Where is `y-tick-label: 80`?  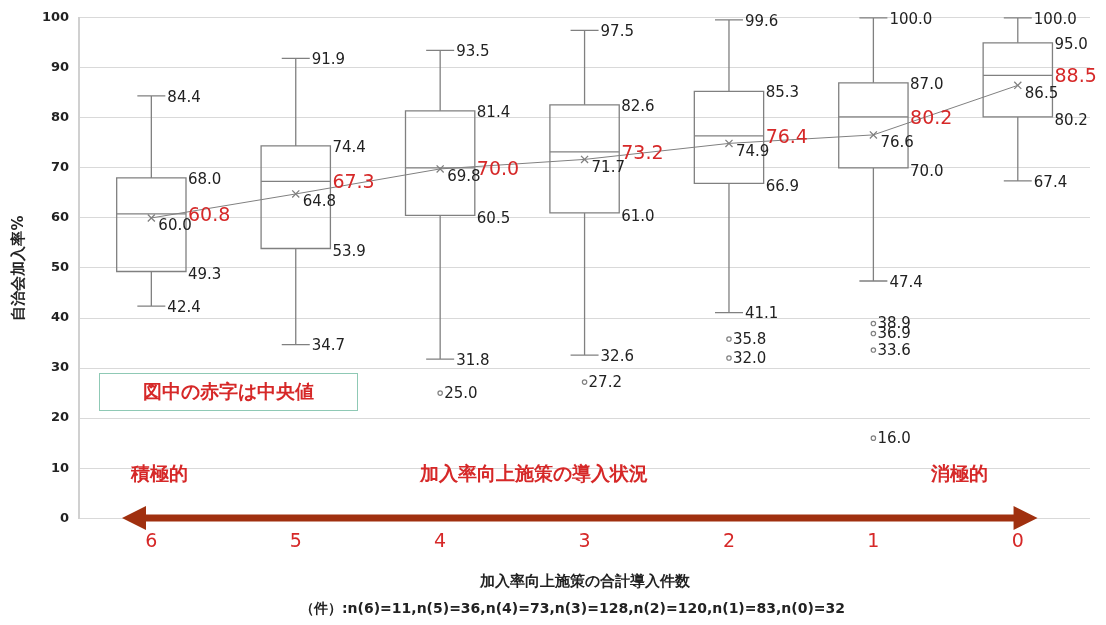 y-tick-label: 80 is located at coordinates (60, 117).